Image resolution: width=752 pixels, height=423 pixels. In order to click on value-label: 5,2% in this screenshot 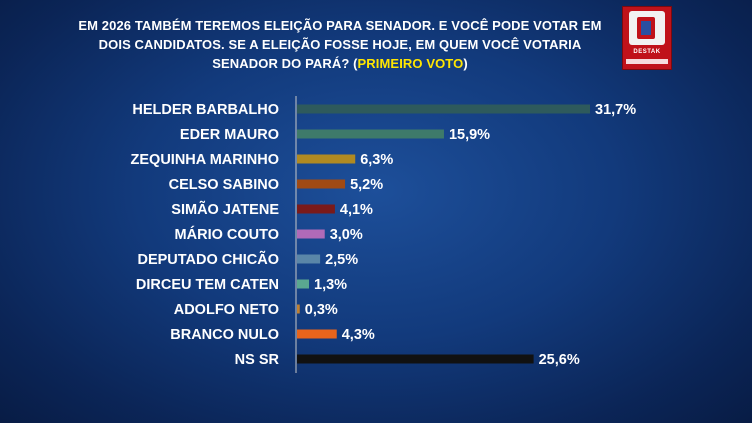, I will do `click(366, 185)`.